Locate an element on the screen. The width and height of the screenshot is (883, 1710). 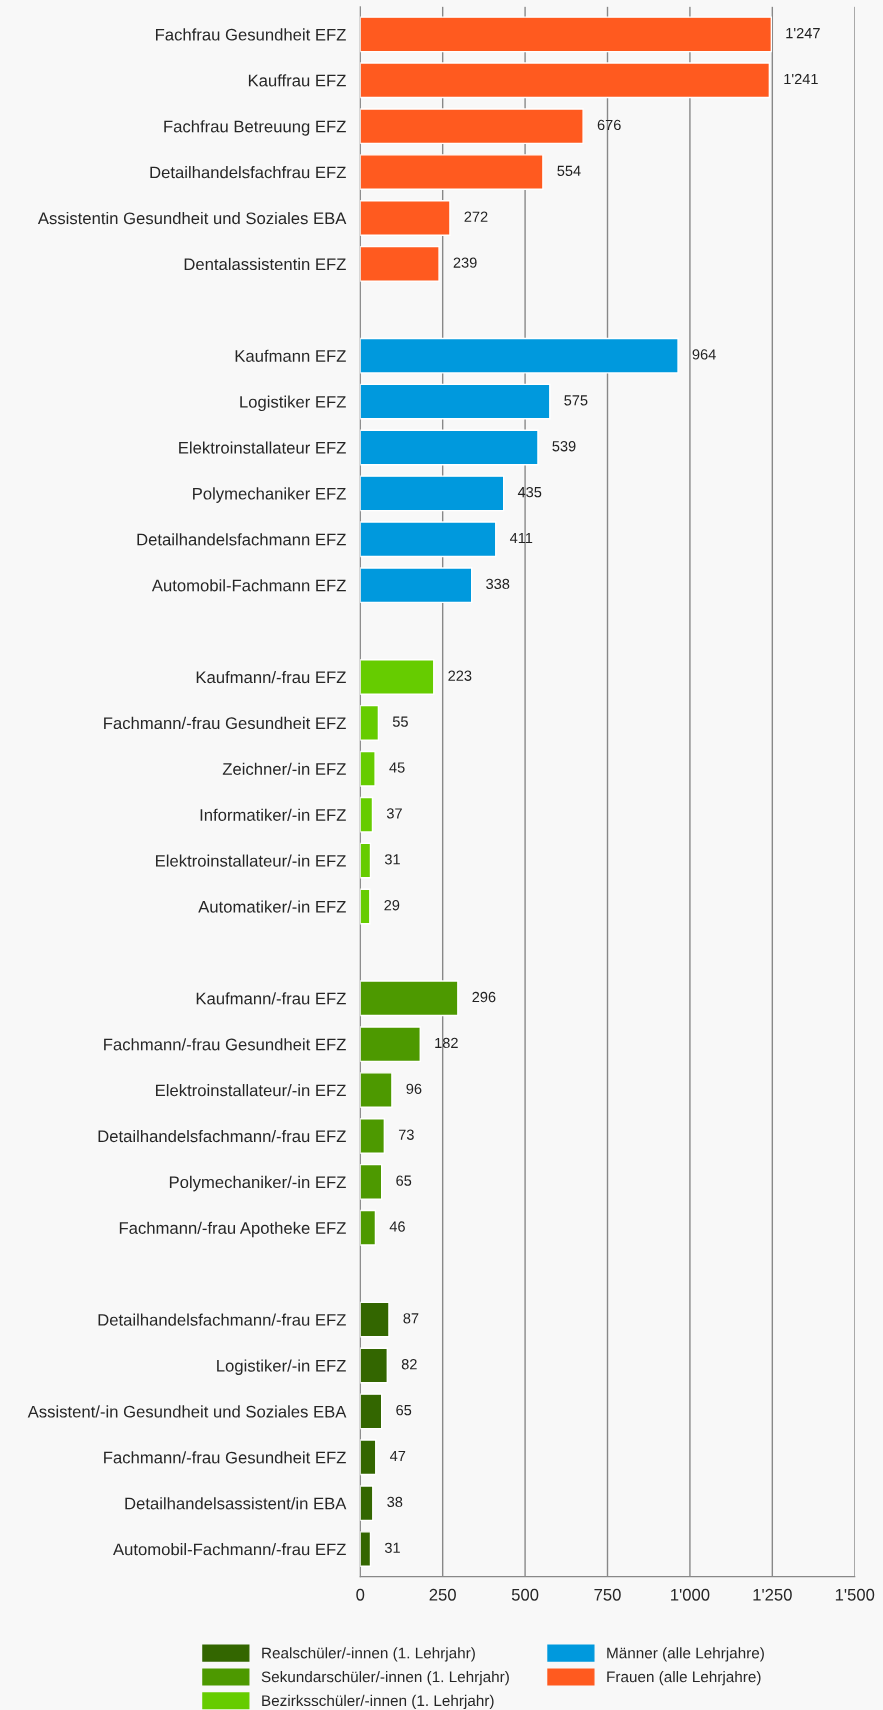
data-label: 46 is located at coordinates (397, 1226).